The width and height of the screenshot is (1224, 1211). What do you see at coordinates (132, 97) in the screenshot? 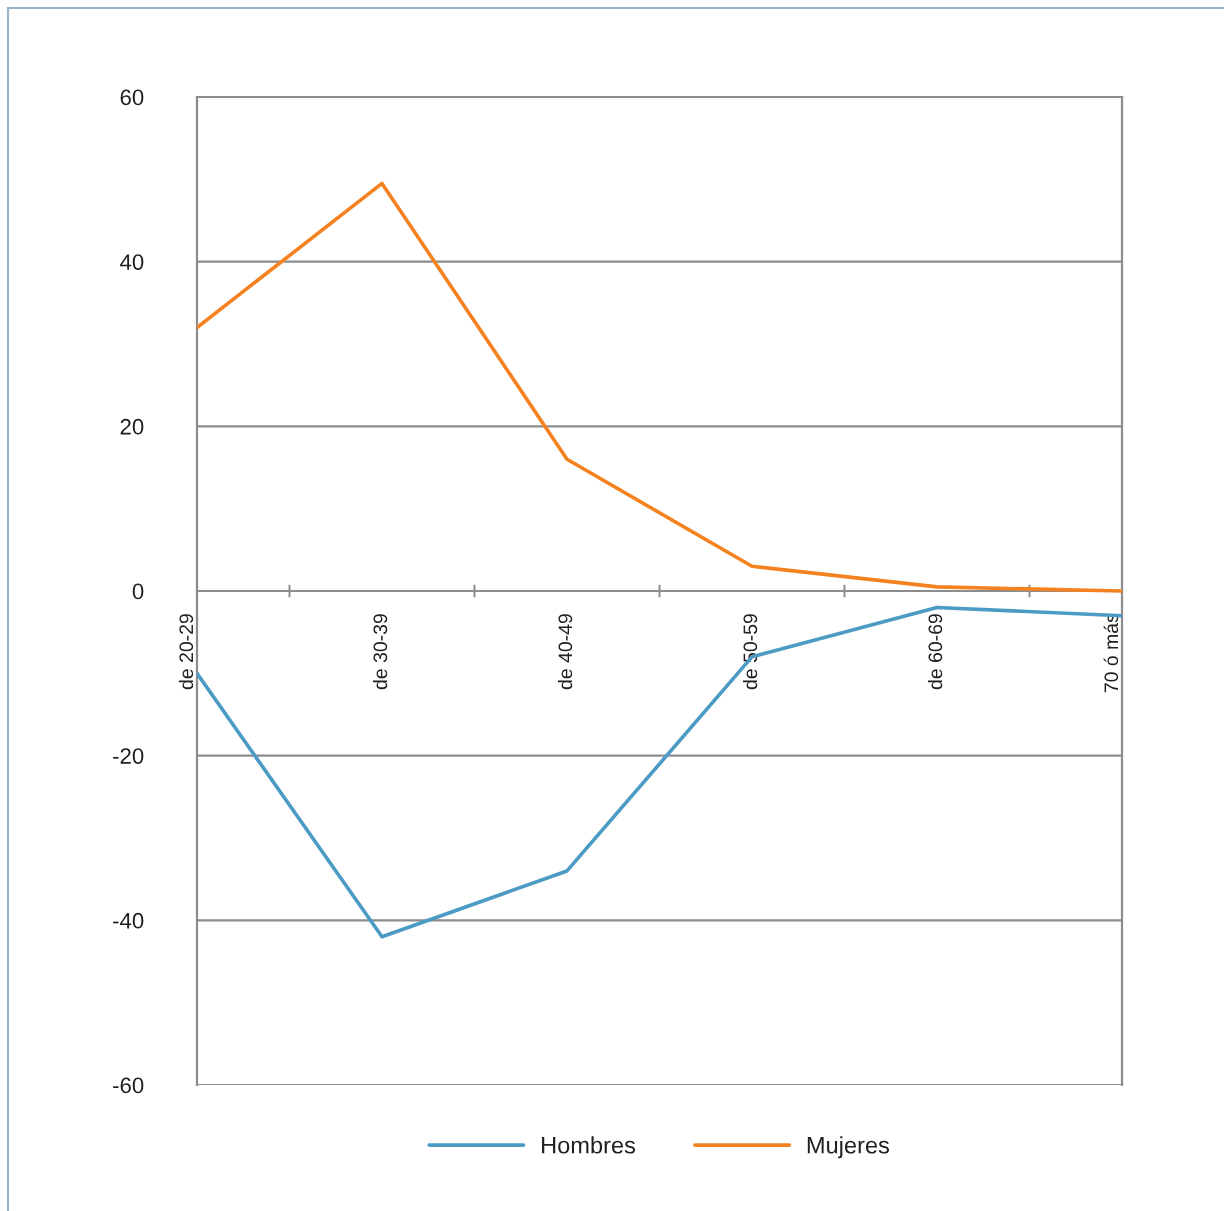
I see `y-tick-label: 60` at bounding box center [132, 97].